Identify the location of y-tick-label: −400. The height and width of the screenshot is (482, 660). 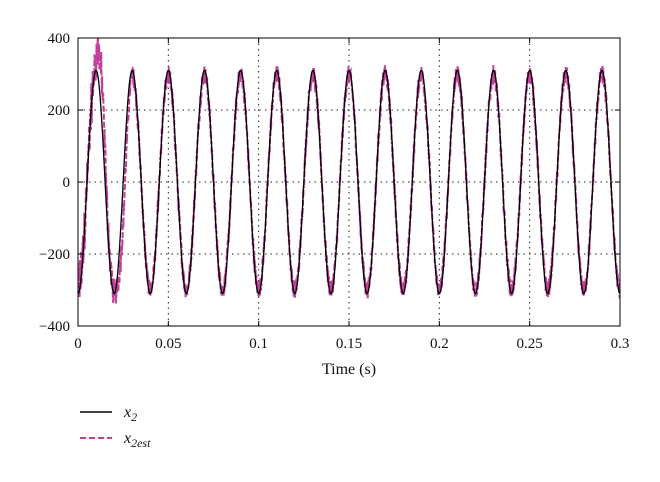
(54, 327).